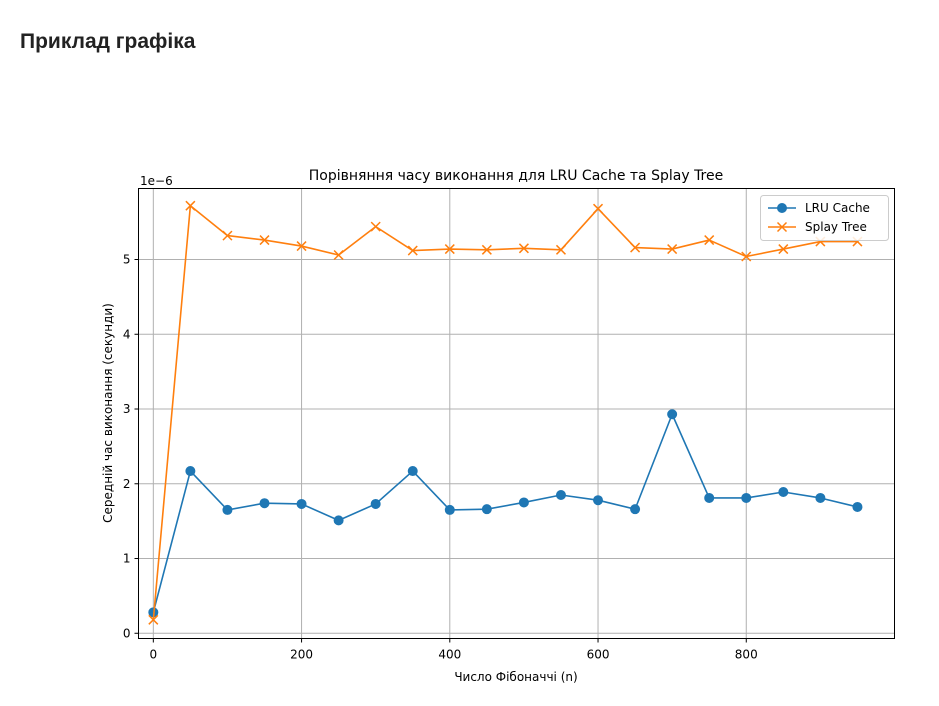 The width and height of the screenshot is (939, 706). I want to click on y-tick-label: 1, so click(127, 559).